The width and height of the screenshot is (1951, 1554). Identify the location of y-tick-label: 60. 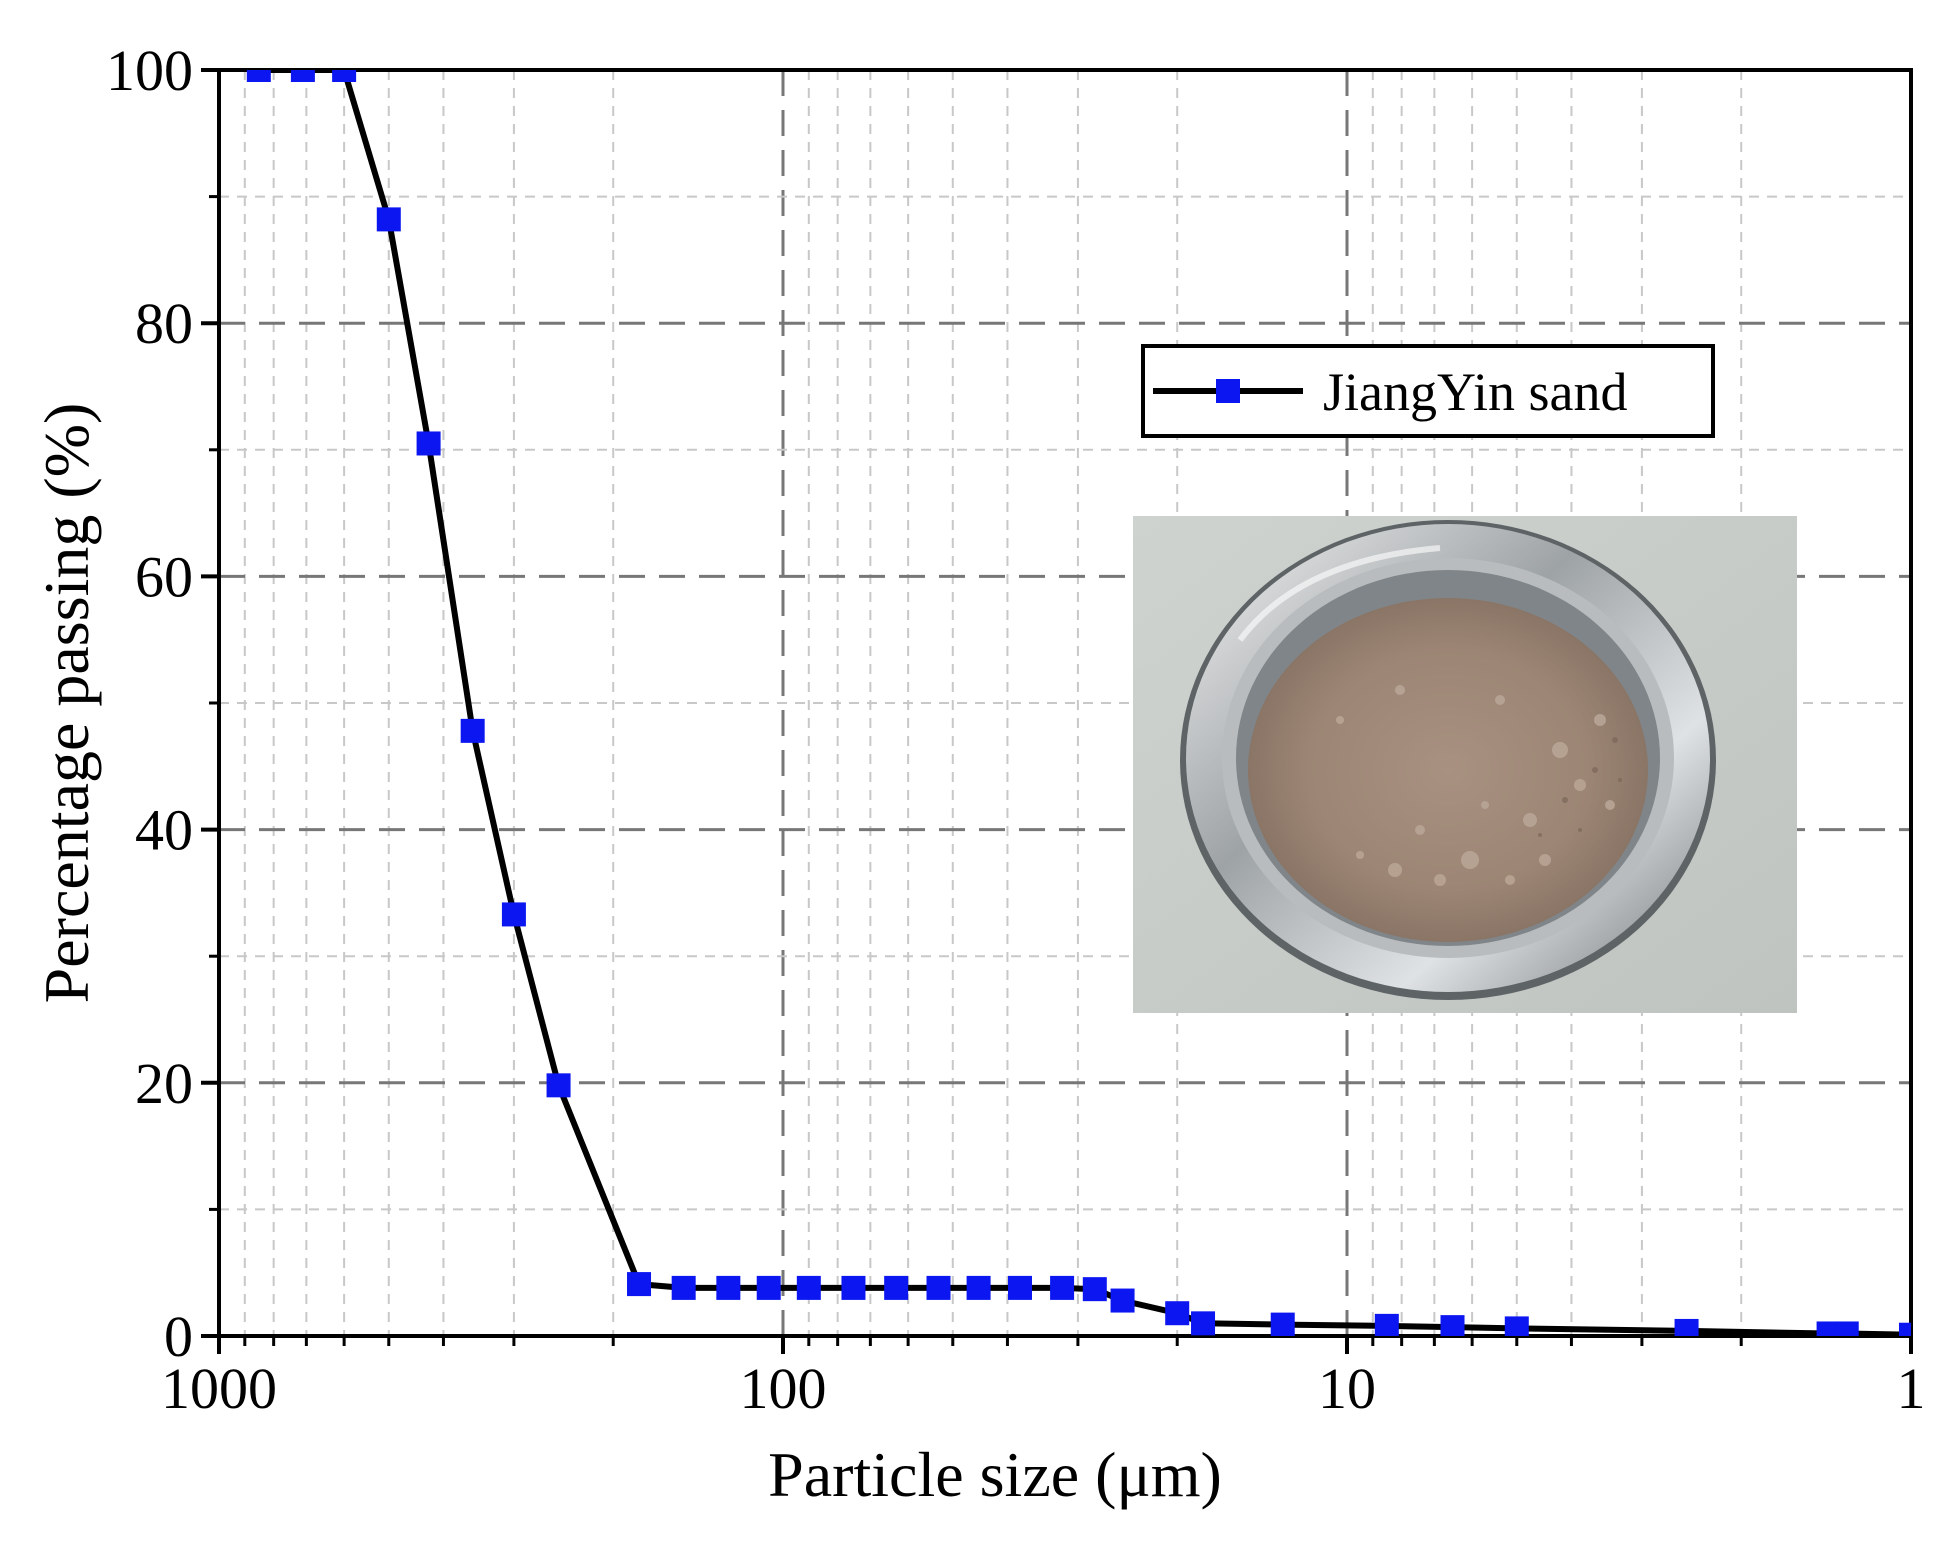
(164, 576).